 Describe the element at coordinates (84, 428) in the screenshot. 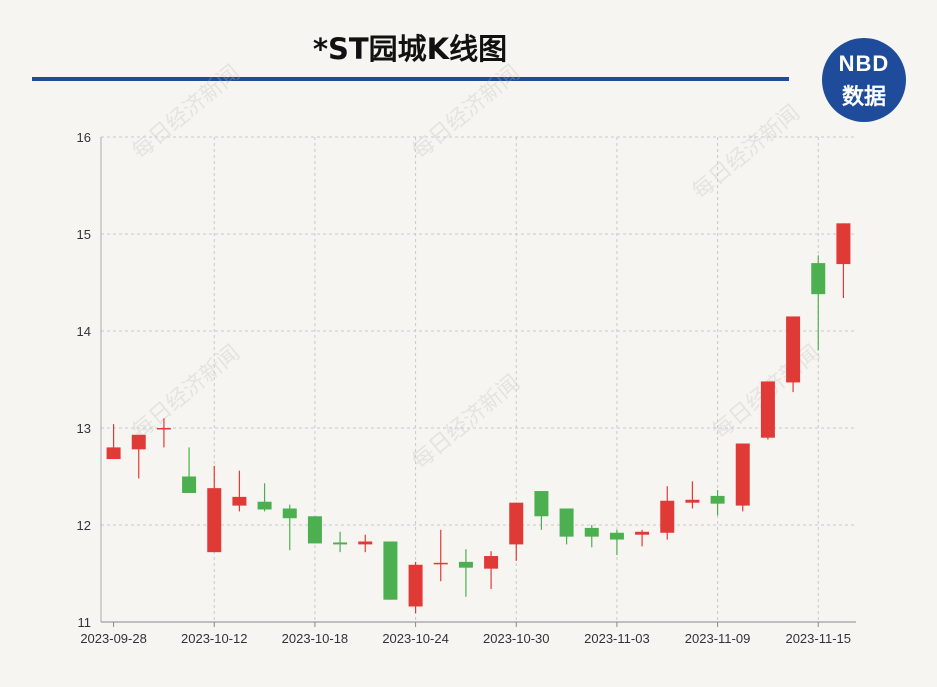

I see `y-tick-label: 13` at that location.